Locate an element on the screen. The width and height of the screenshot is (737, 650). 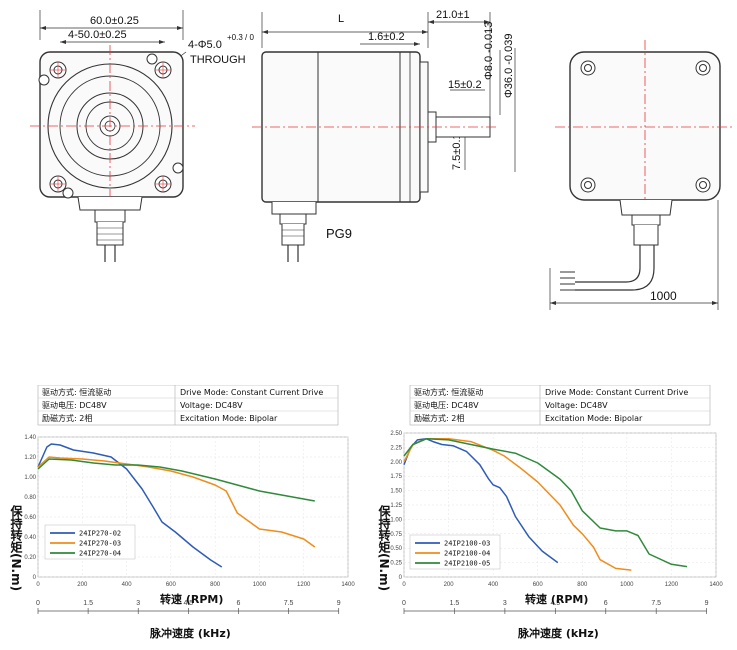
side-gland-label: PG9 is located at coordinates (339, 233).